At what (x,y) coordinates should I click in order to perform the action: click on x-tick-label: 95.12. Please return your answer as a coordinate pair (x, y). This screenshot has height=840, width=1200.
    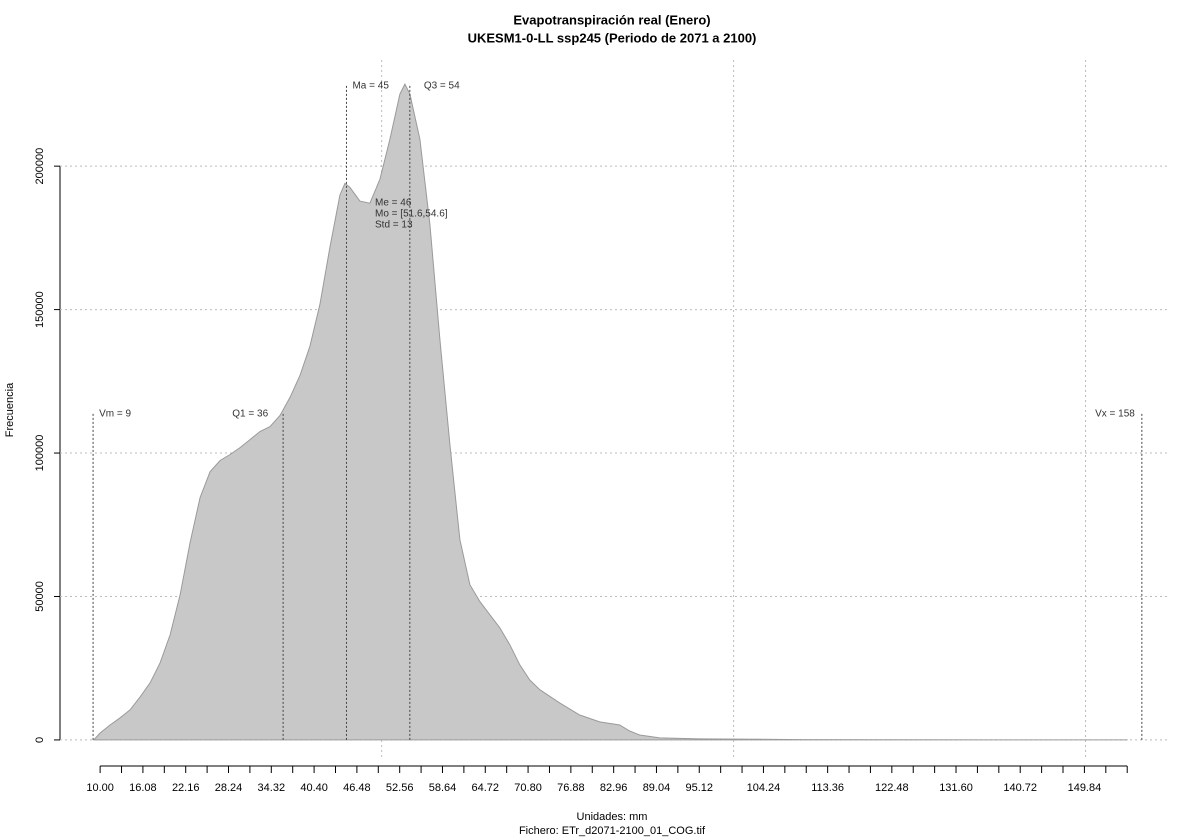
    Looking at the image, I should click on (699, 788).